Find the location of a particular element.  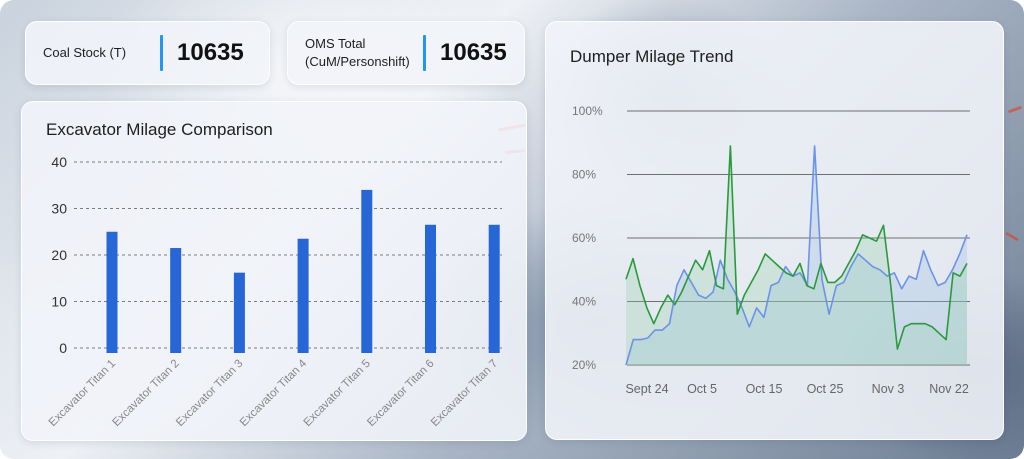

y-tick-label: 20% is located at coordinates (584, 365).